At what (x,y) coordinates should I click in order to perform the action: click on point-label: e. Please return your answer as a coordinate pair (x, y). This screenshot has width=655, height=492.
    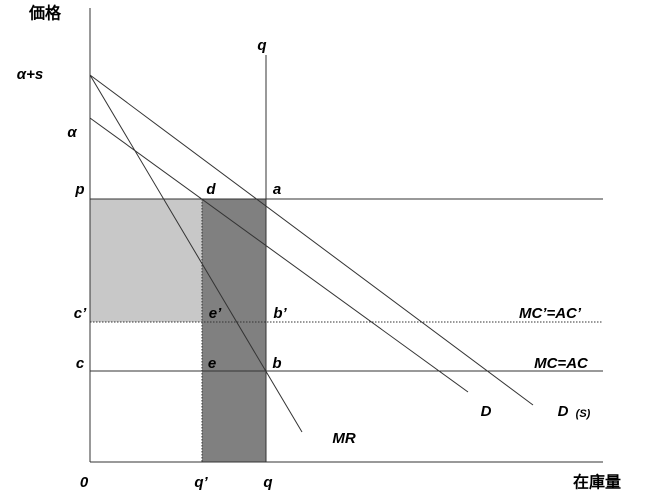
    Looking at the image, I should click on (212, 363).